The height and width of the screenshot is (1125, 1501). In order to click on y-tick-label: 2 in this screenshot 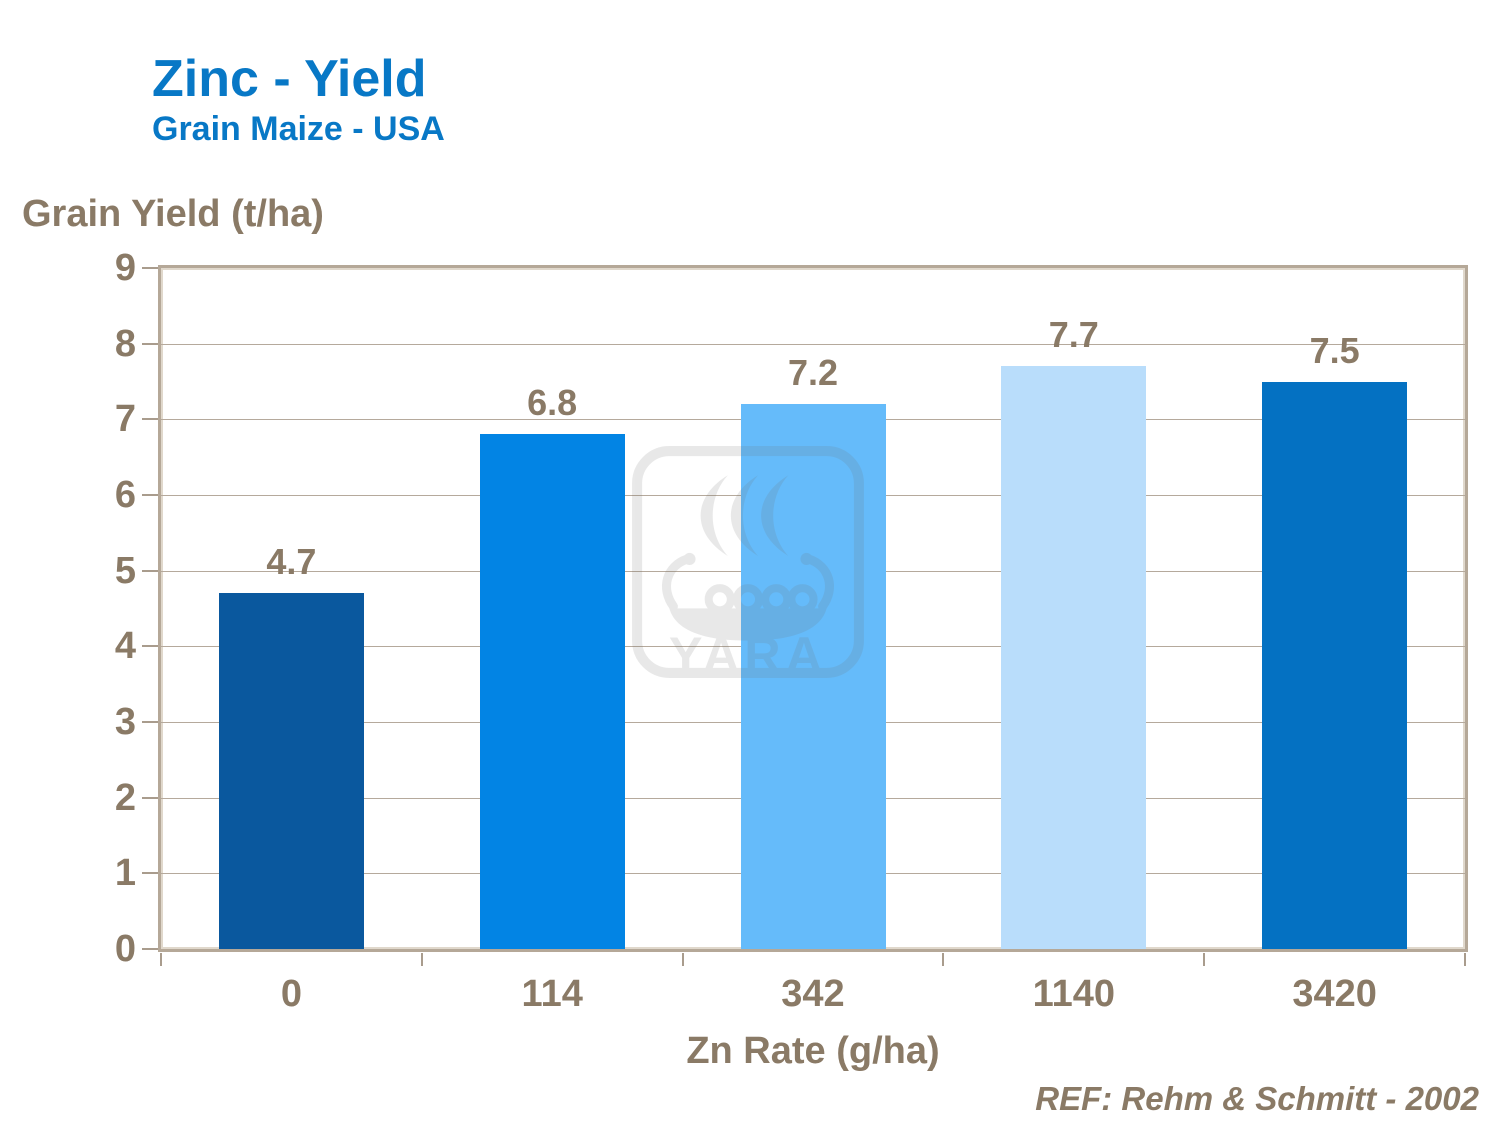, I will do `click(125, 797)`.